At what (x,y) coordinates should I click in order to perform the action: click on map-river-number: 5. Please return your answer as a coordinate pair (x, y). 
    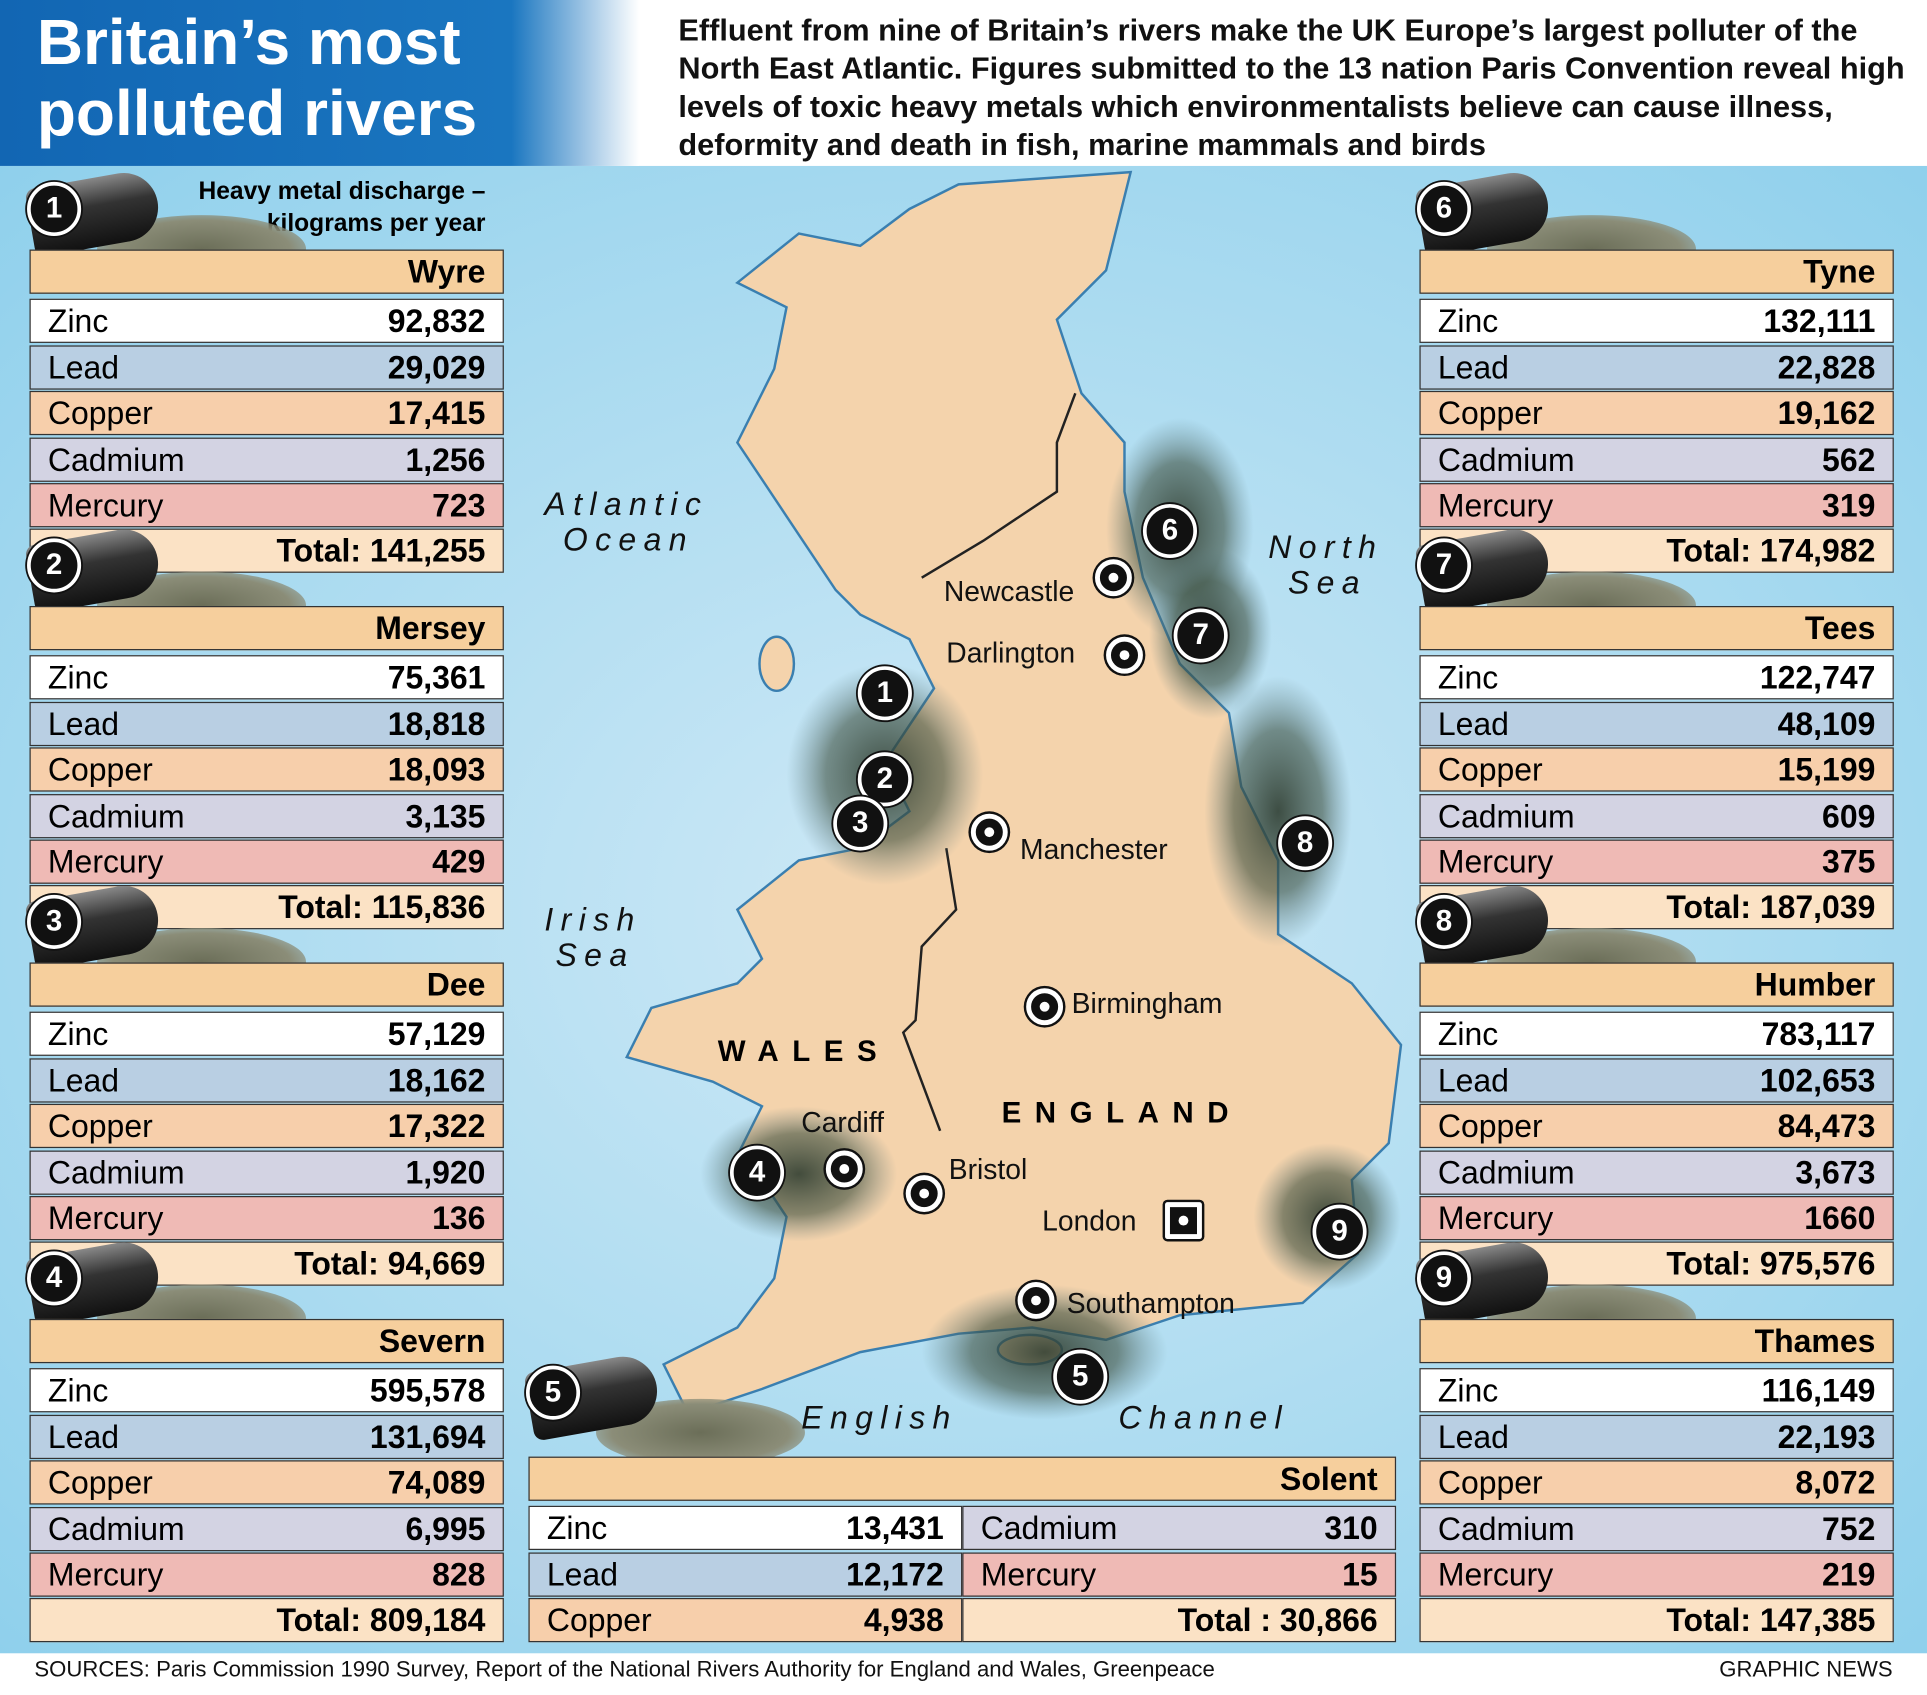
    Looking at the image, I should click on (1080, 1376).